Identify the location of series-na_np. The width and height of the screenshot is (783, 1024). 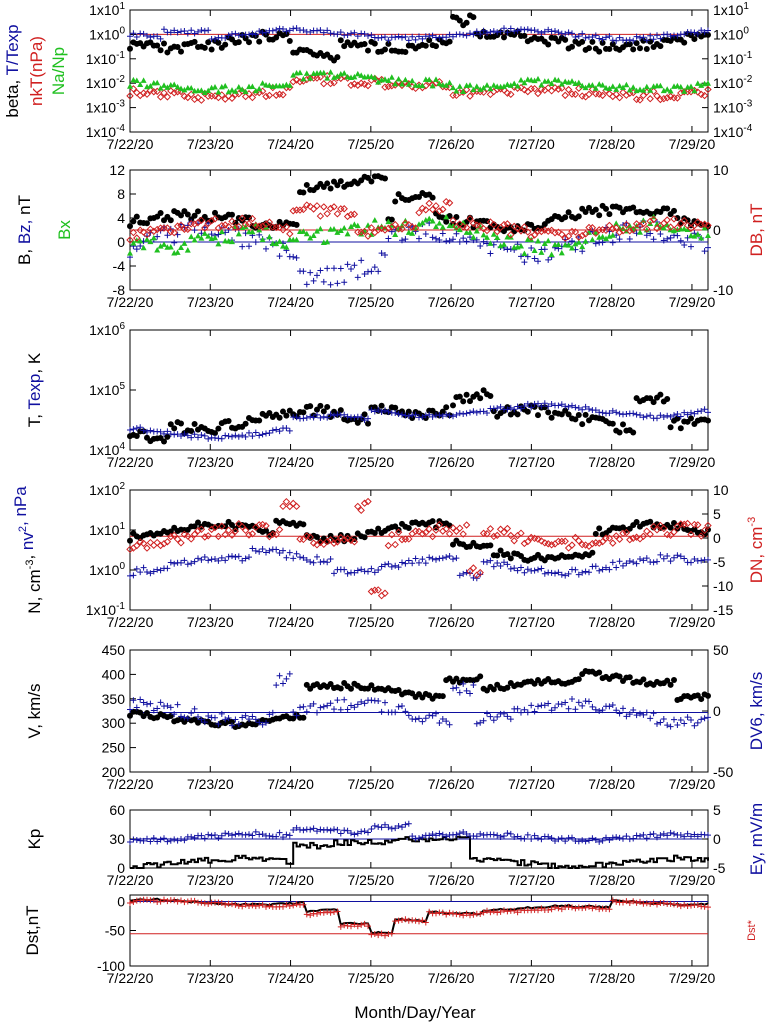
(419, 82).